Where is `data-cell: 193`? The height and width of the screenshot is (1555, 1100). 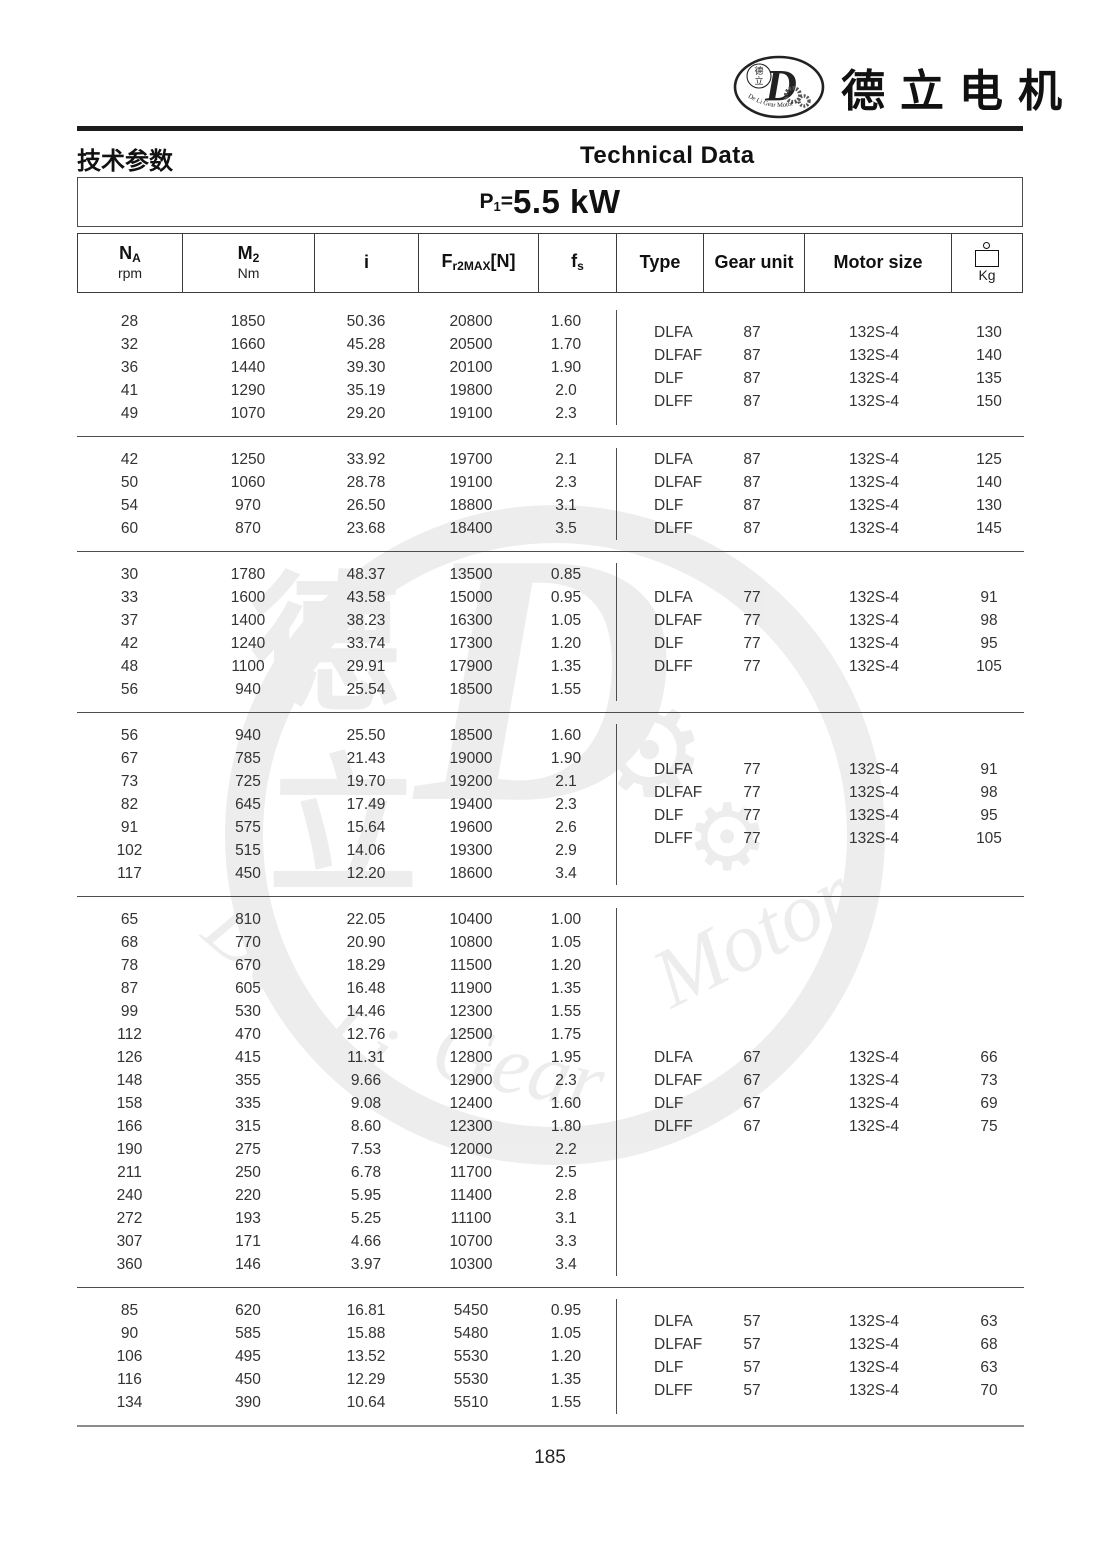
data-cell: 193 is located at coordinates (248, 1218).